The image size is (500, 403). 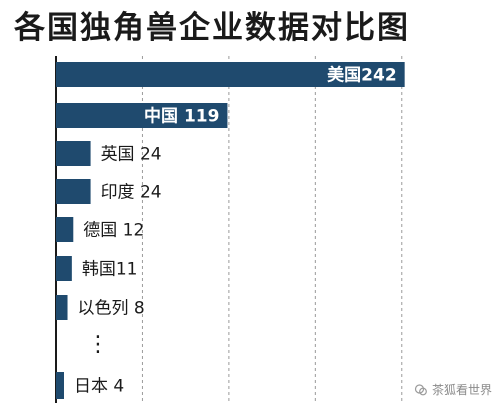 What do you see at coordinates (111, 309) in the screenshot?
I see `bar-label-7: 以色列 8` at bounding box center [111, 309].